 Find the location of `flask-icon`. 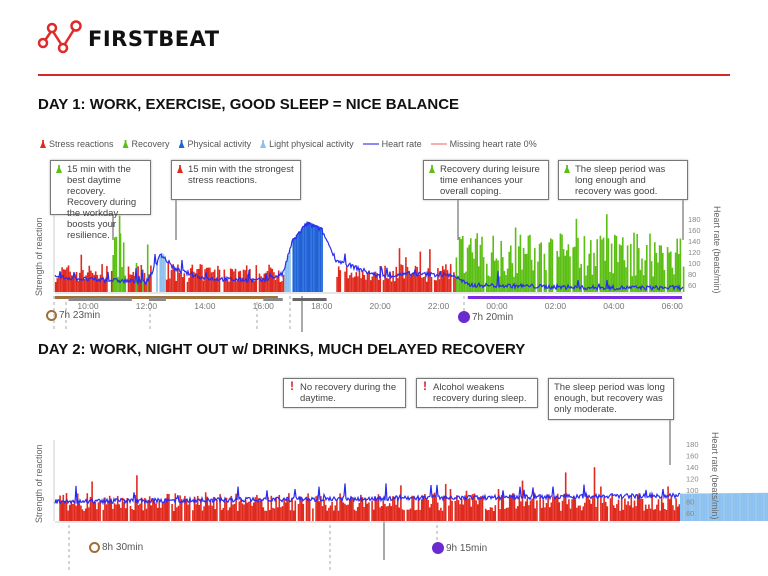

flask-icon is located at coordinates (263, 144).